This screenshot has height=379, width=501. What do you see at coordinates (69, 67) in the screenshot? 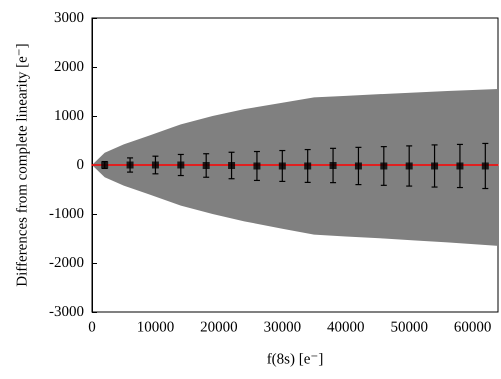
I see `y-tick-label: 2000` at bounding box center [69, 67].